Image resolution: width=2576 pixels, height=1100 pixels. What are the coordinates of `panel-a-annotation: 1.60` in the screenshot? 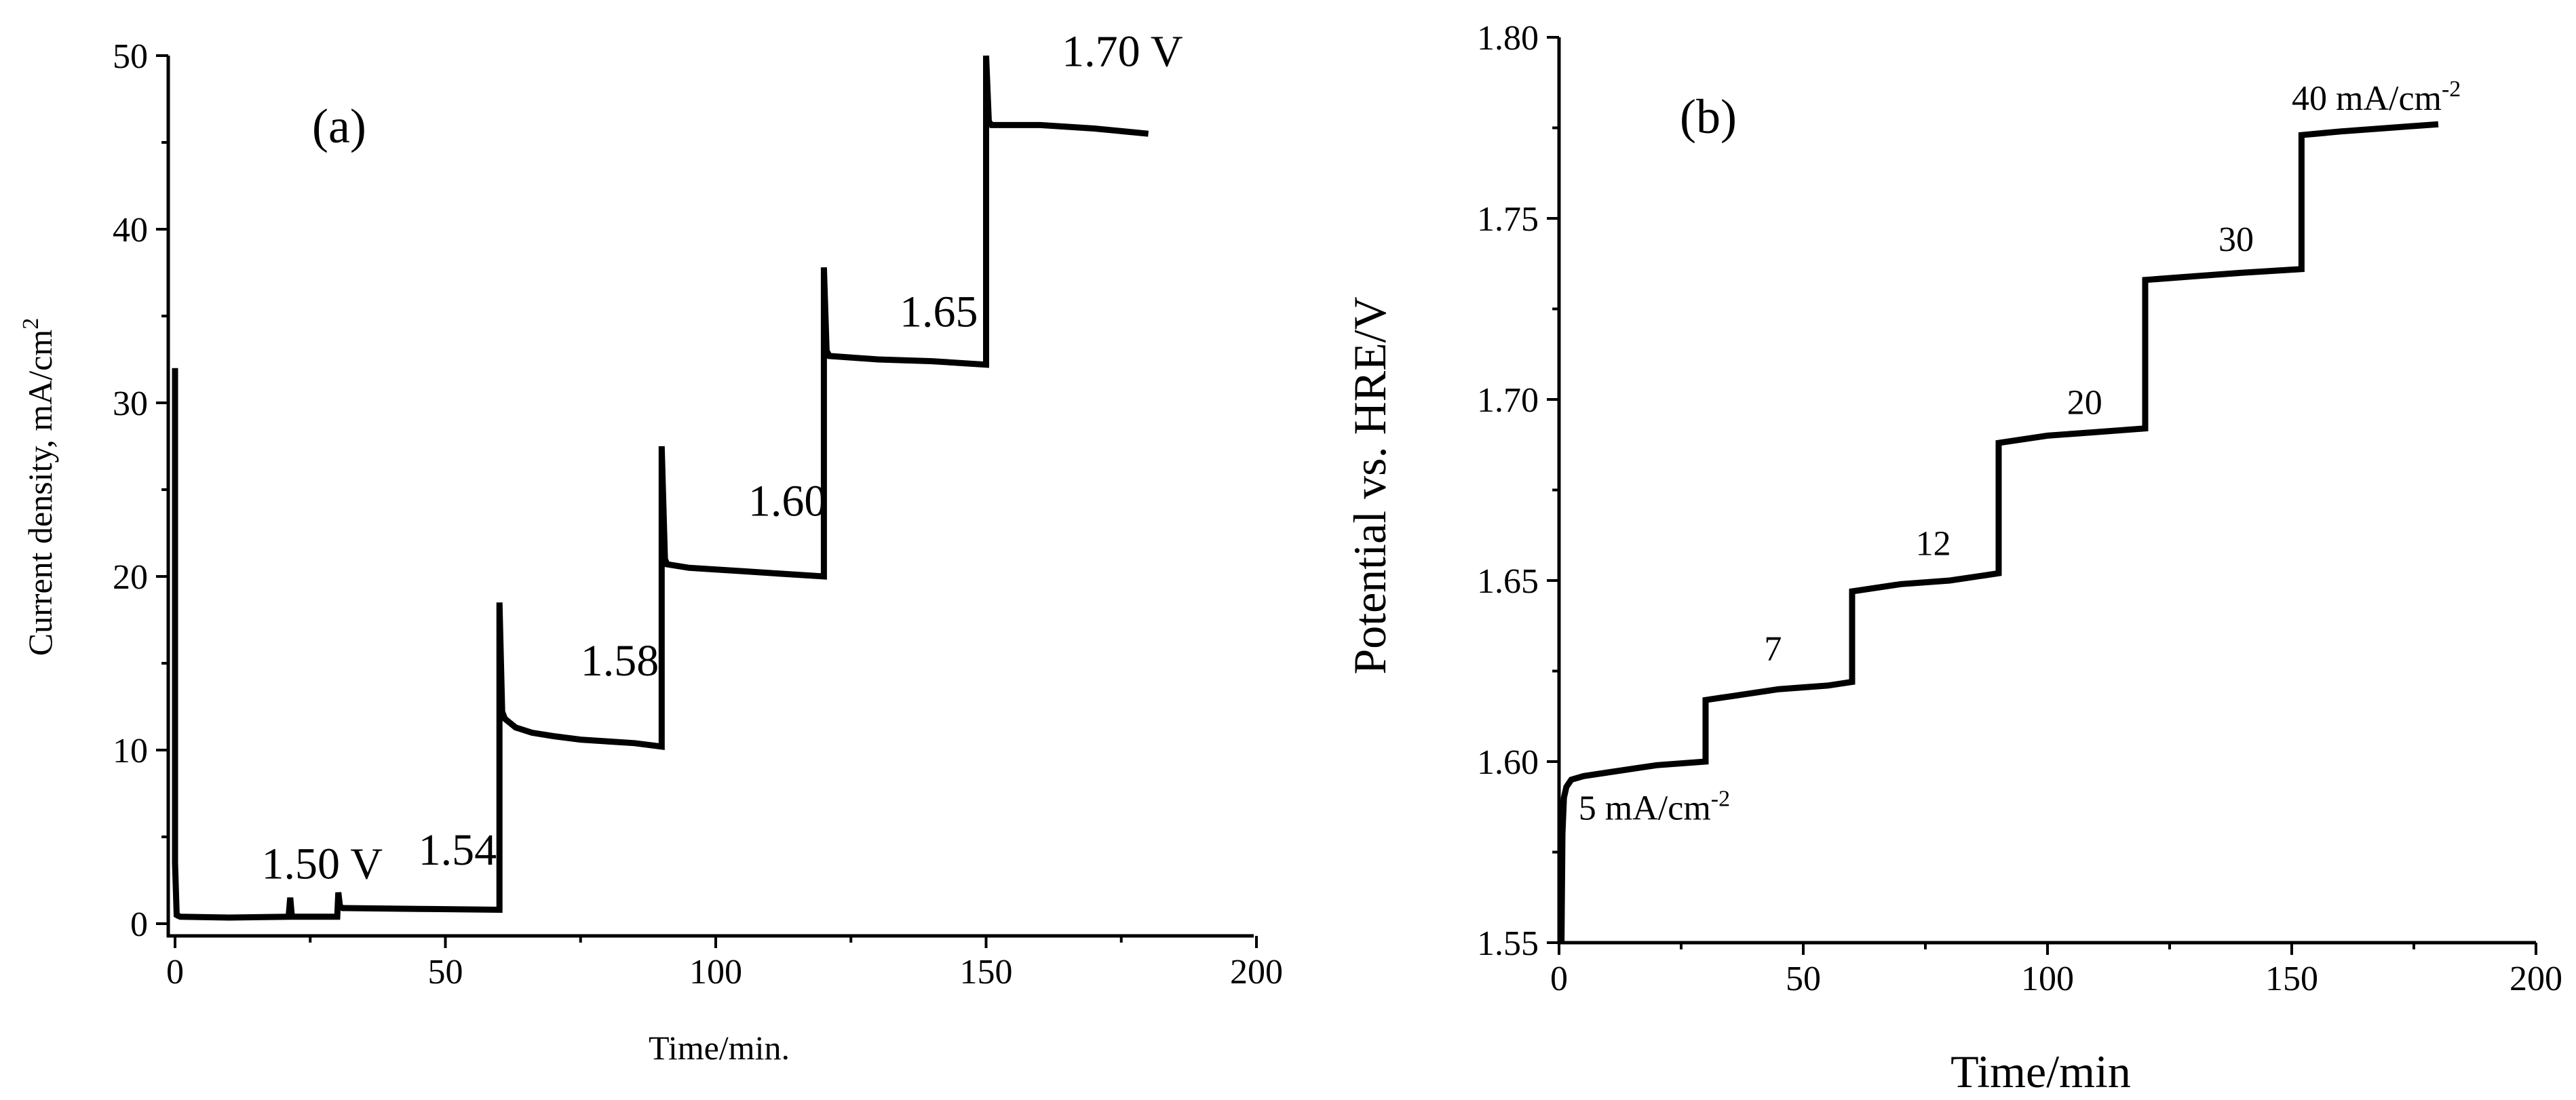 It's located at (787, 501).